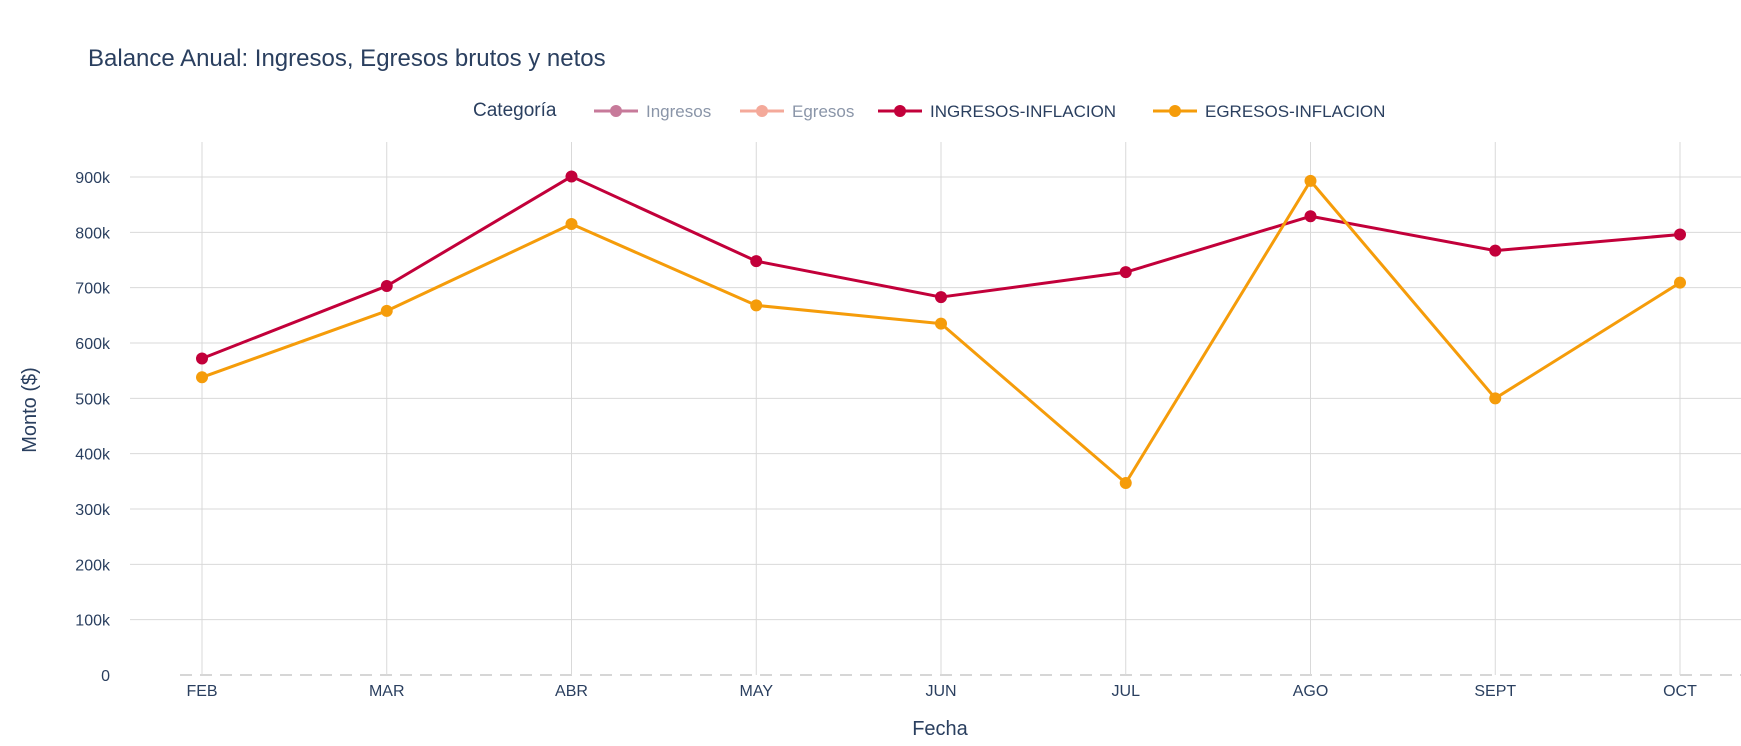 The height and width of the screenshot is (746, 1741). Describe the element at coordinates (93, 621) in the screenshot. I see `y-tick-label: 100k` at that location.